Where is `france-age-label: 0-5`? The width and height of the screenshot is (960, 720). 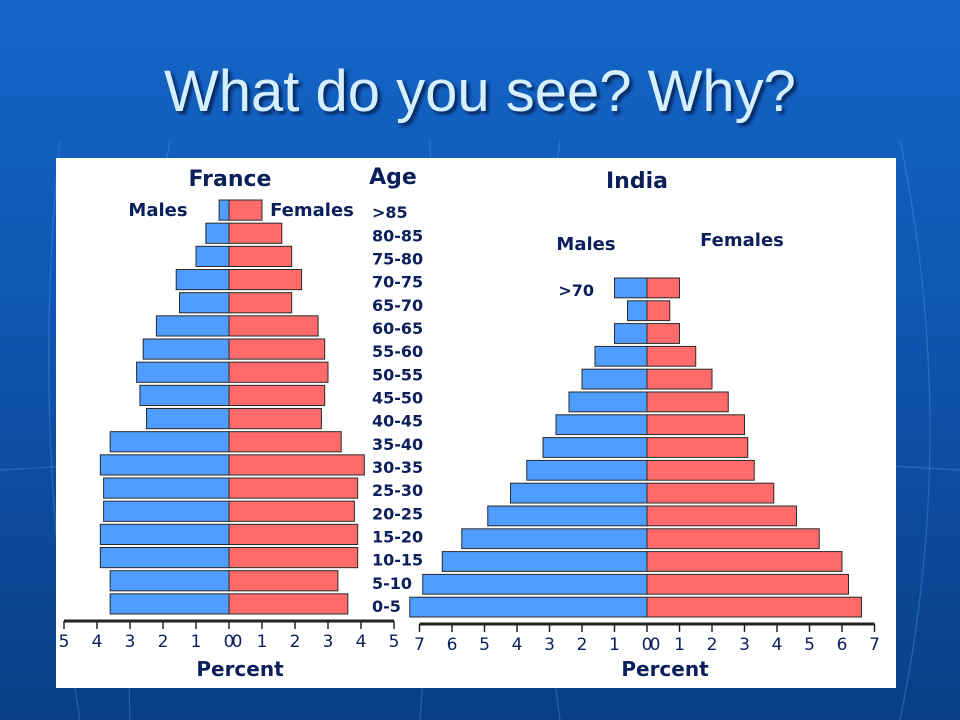
france-age-label: 0-5 is located at coordinates (386, 606).